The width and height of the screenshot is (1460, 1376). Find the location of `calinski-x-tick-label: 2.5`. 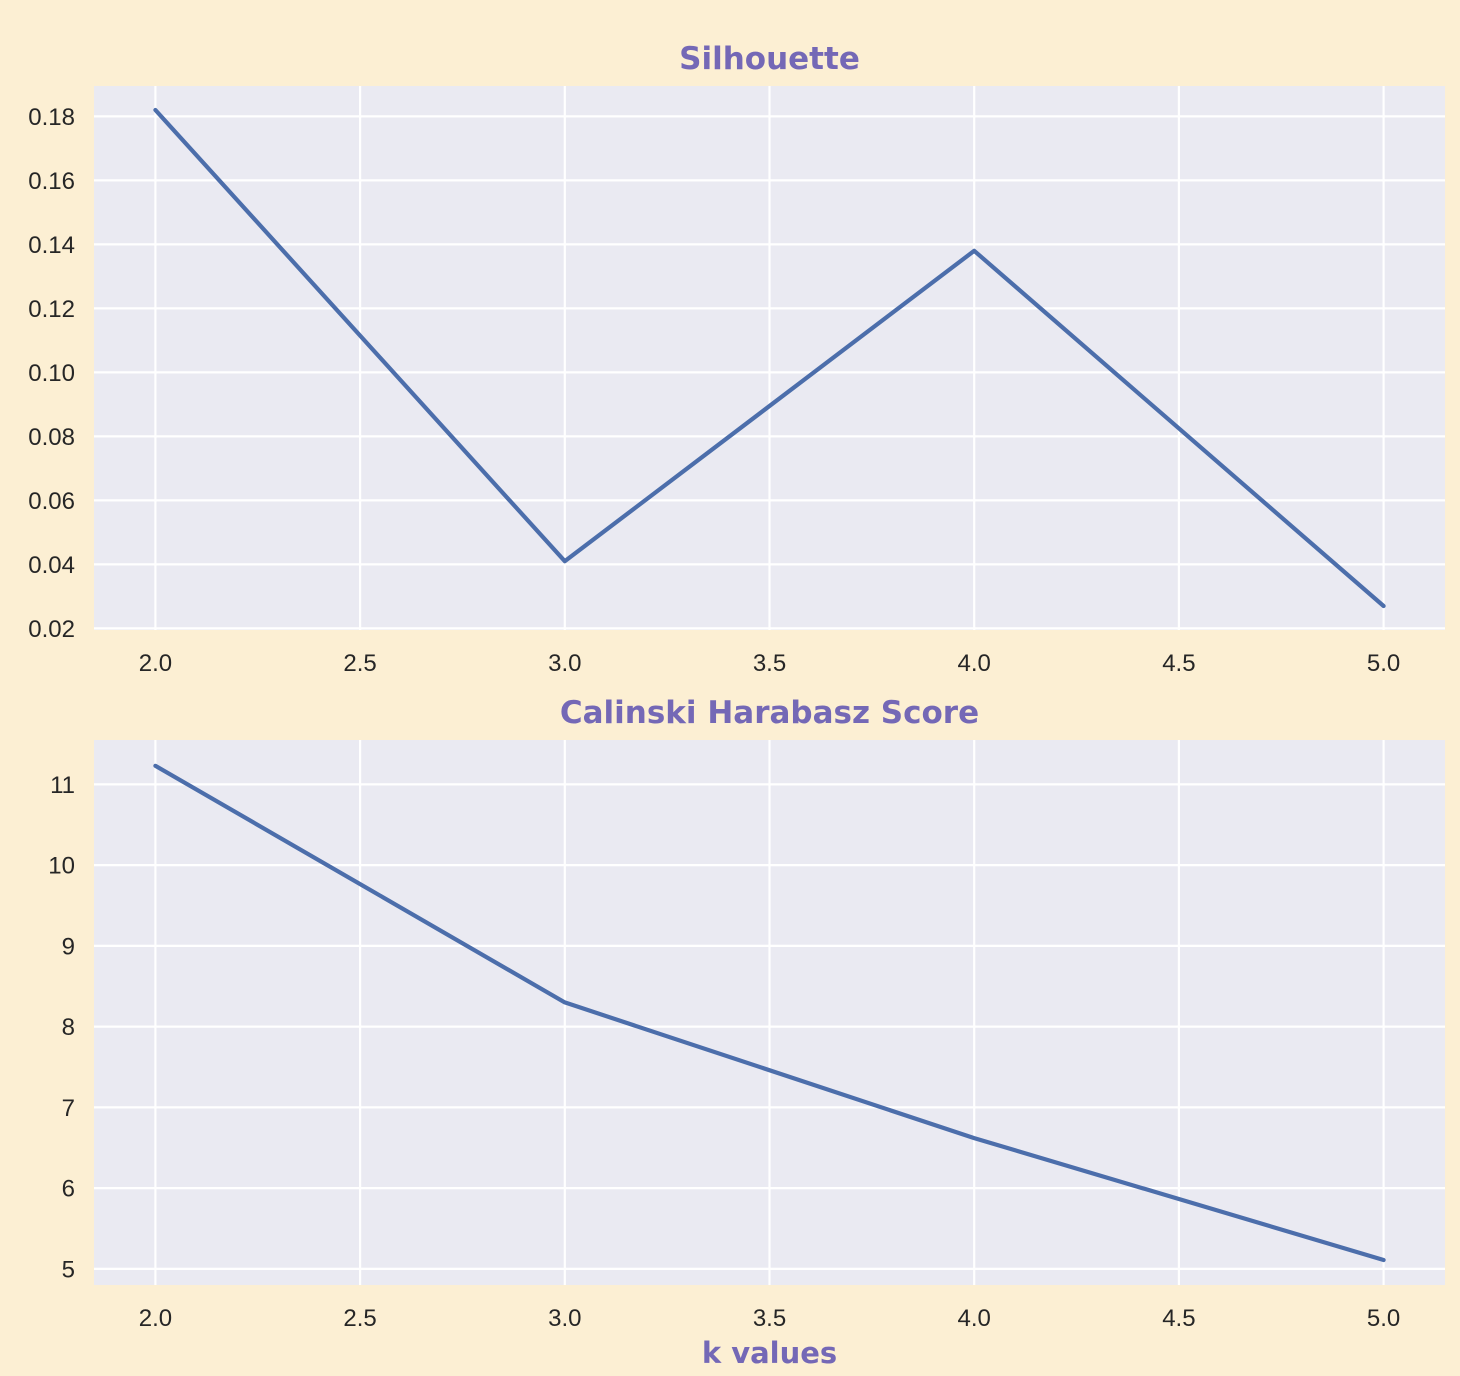

calinski-x-tick-label: 2.5 is located at coordinates (359, 1318).